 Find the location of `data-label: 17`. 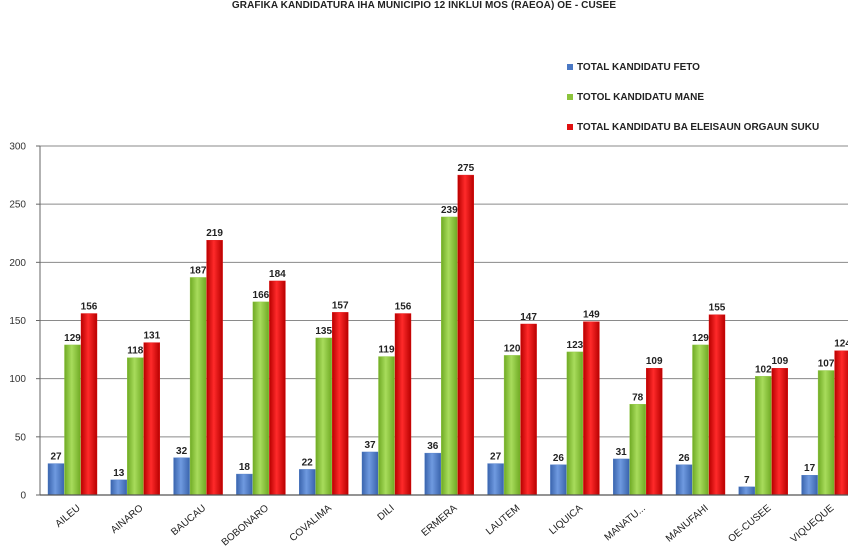

data-label: 17 is located at coordinates (810, 468).